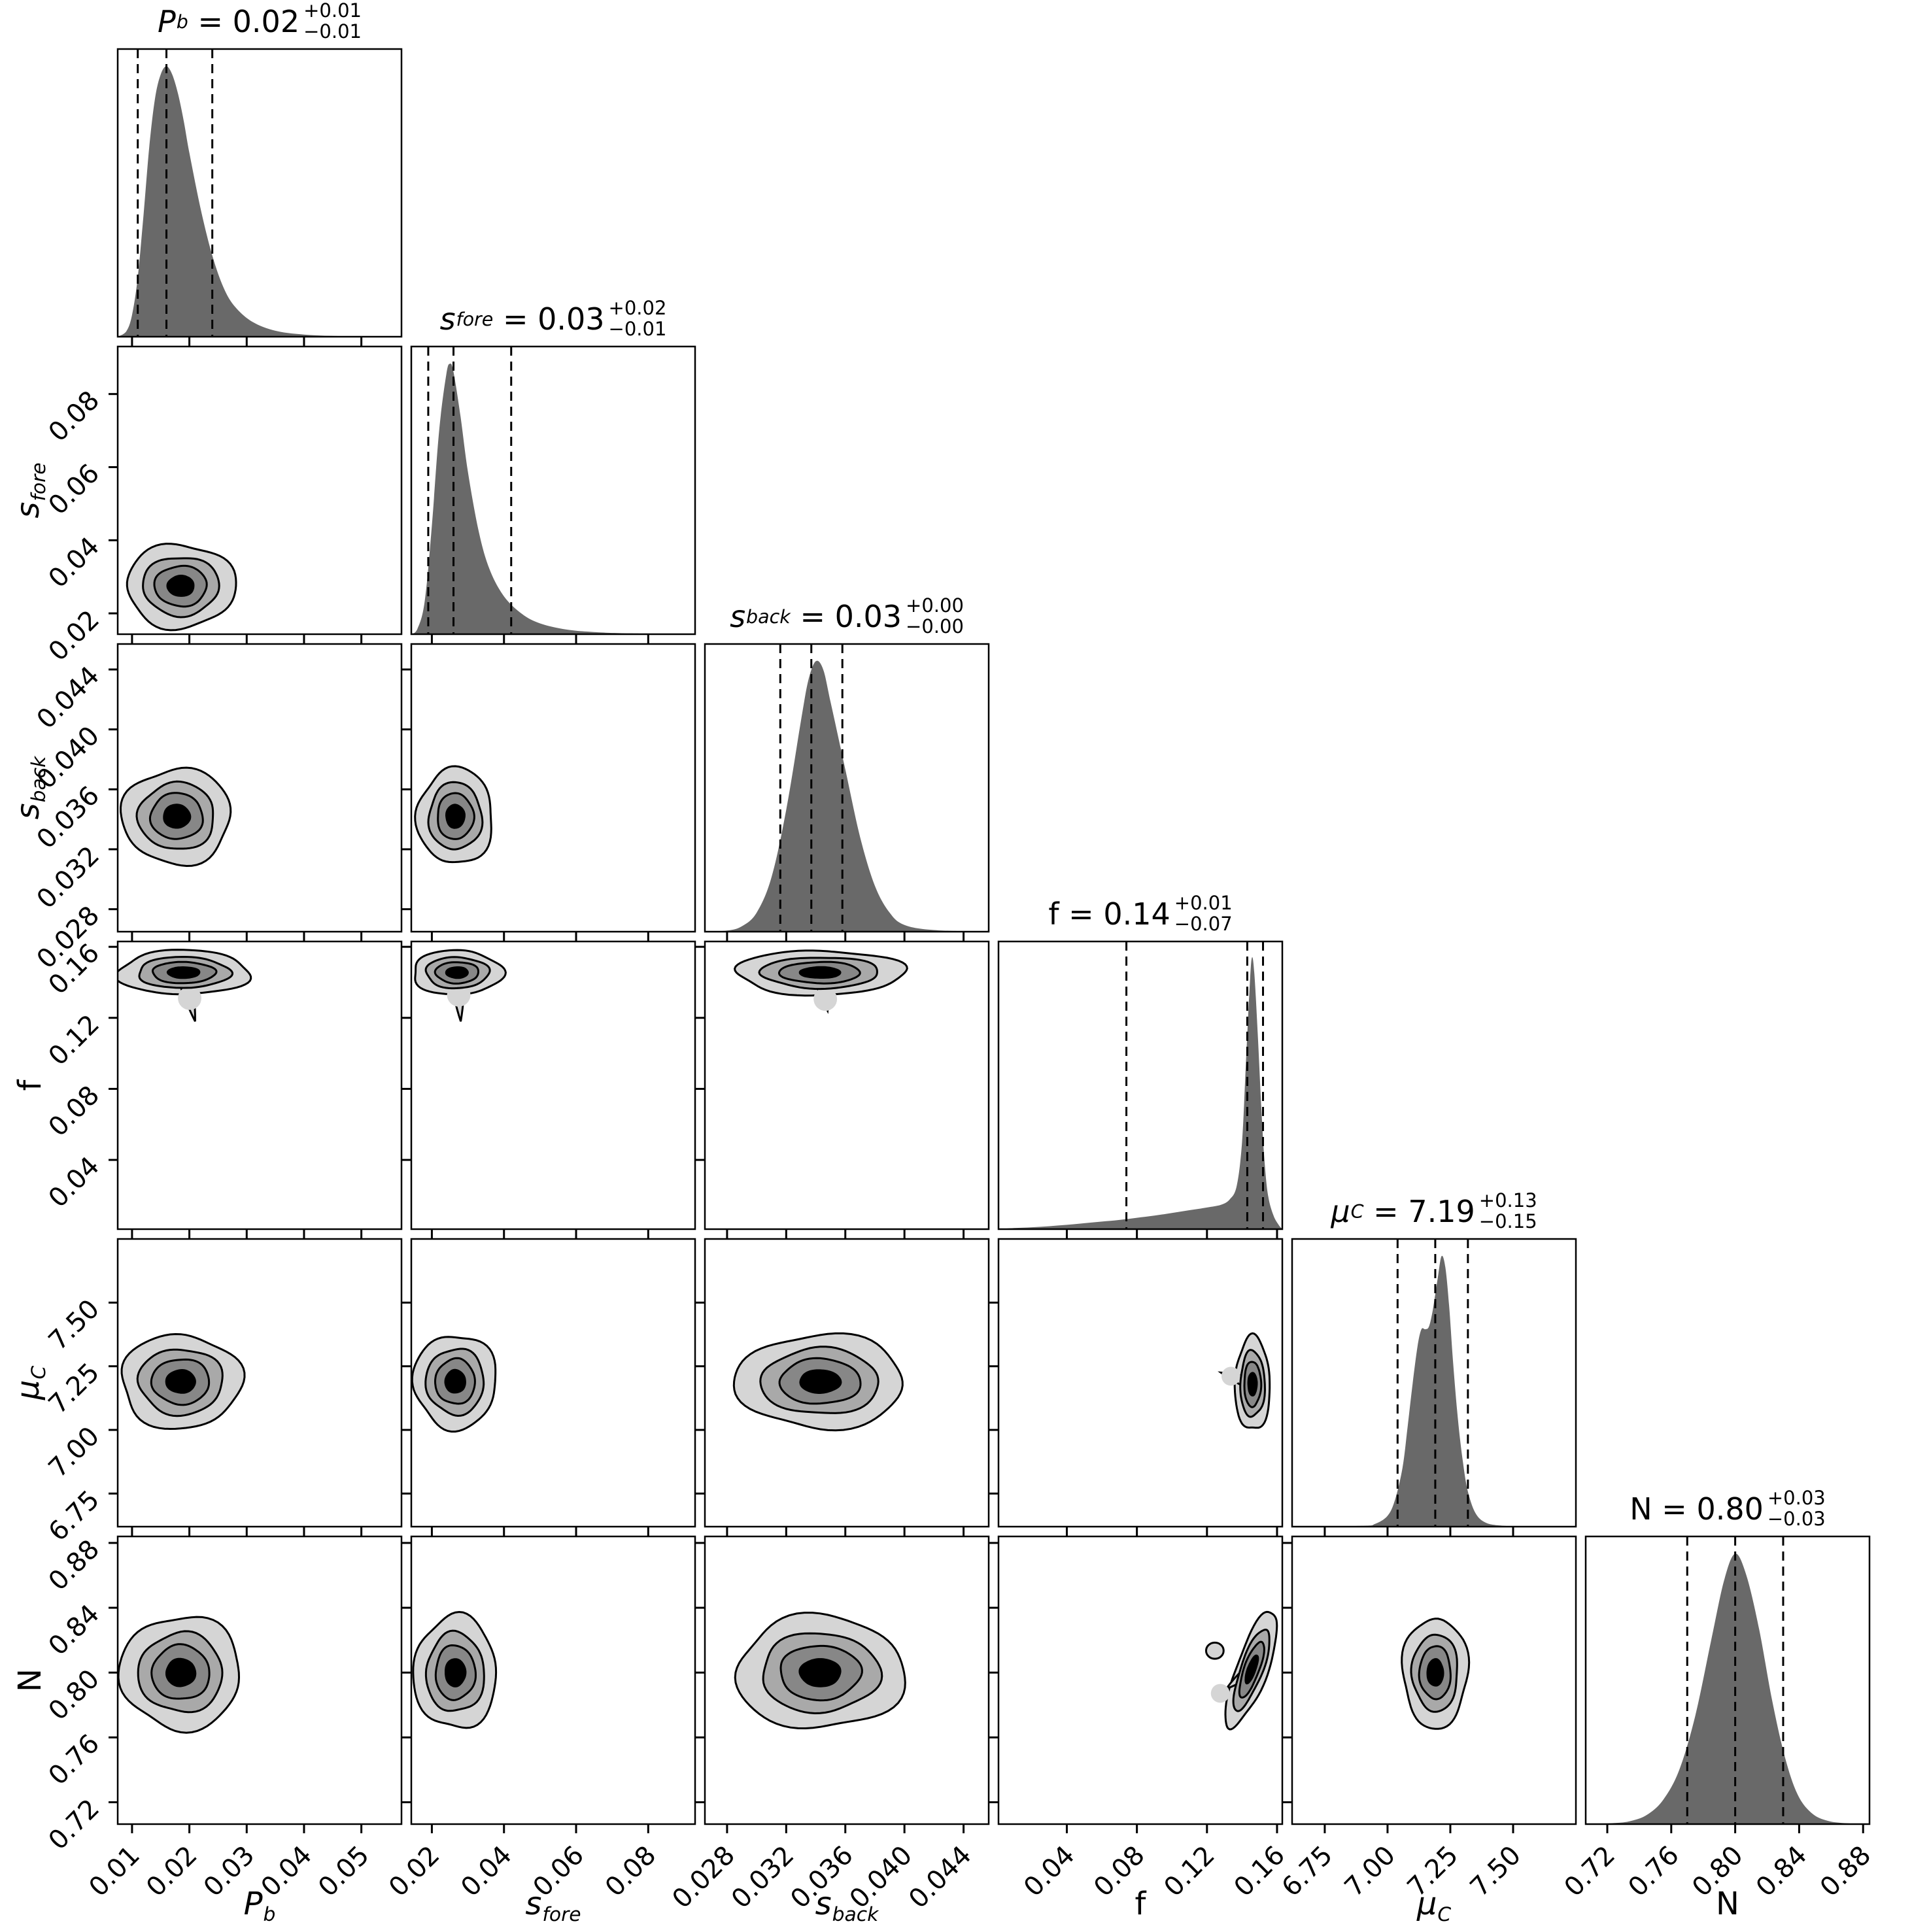 Image resolution: width=1912 pixels, height=1932 pixels. I want to click on x-tick-label-f: 0.12, so click(1189, 1871).